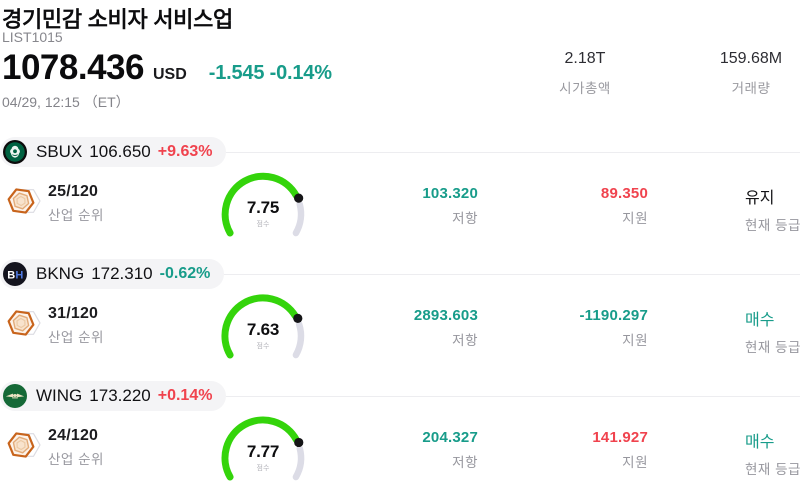 Image resolution: width=800 pixels, height=488 pixels. What do you see at coordinates (399, 328) in the screenshot?
I see `resistance-col: 2893.603 저항` at bounding box center [399, 328].